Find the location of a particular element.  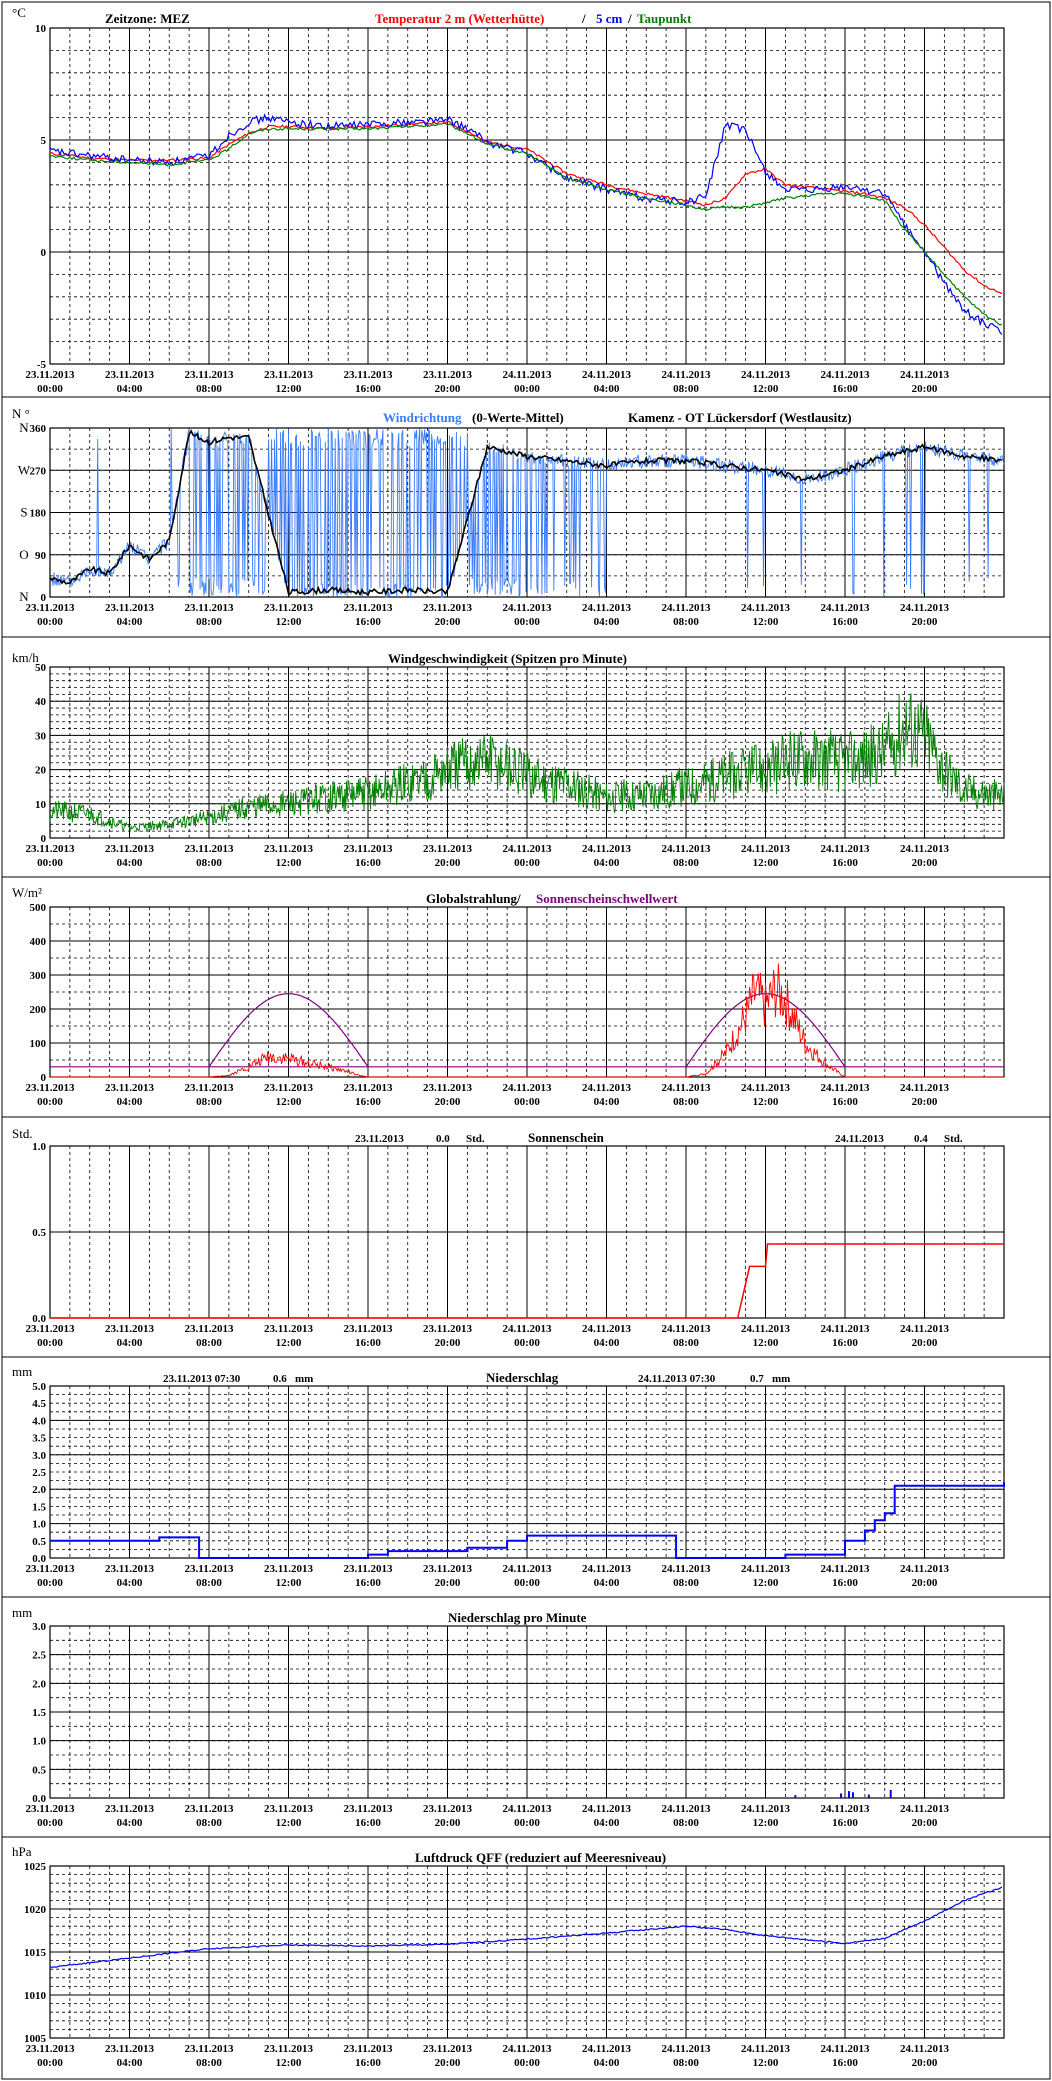

y-tick-label: 40 is located at coordinates (41, 702).